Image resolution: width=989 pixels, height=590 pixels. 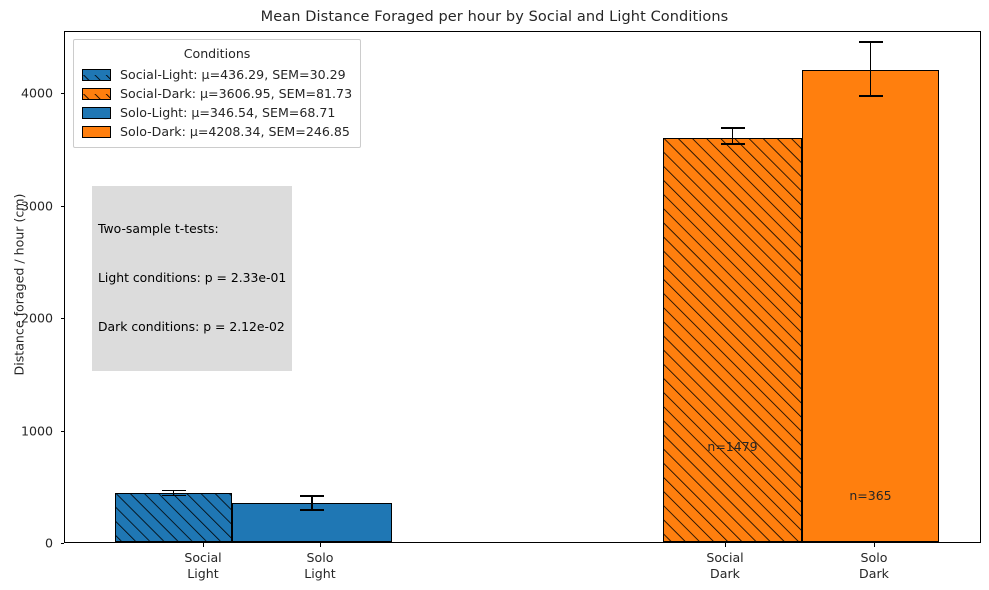 I want to click on errorbar-social-light-cap-top, so click(x=173, y=490).